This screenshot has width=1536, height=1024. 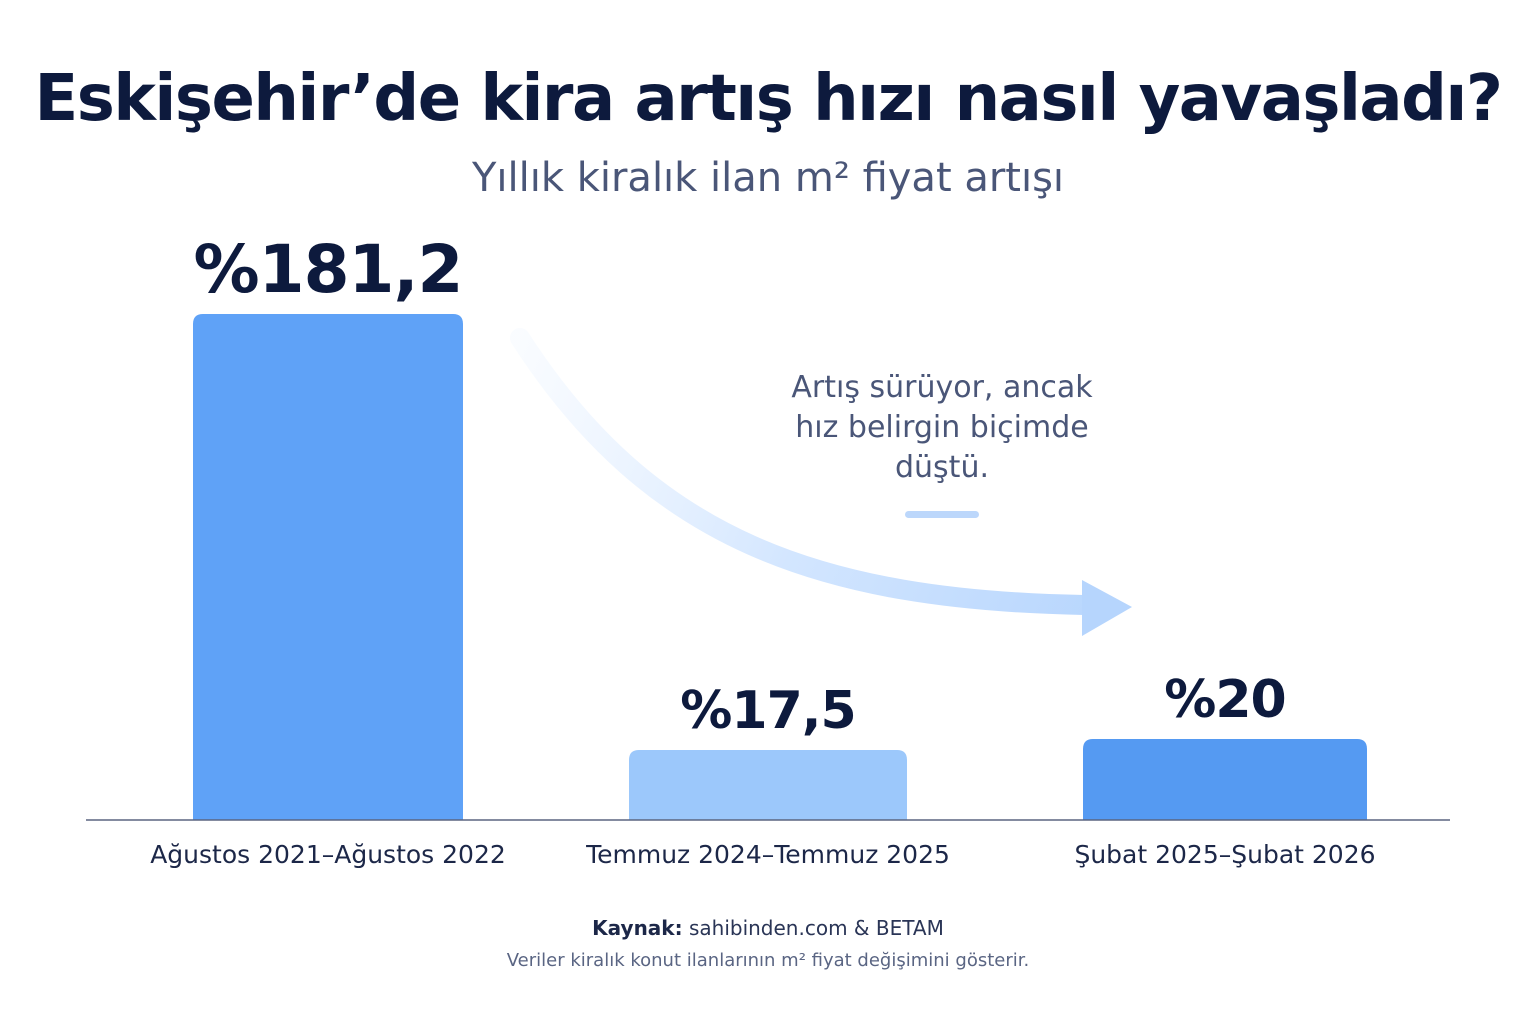 I want to click on value-label-1: %181,2, so click(x=328, y=269).